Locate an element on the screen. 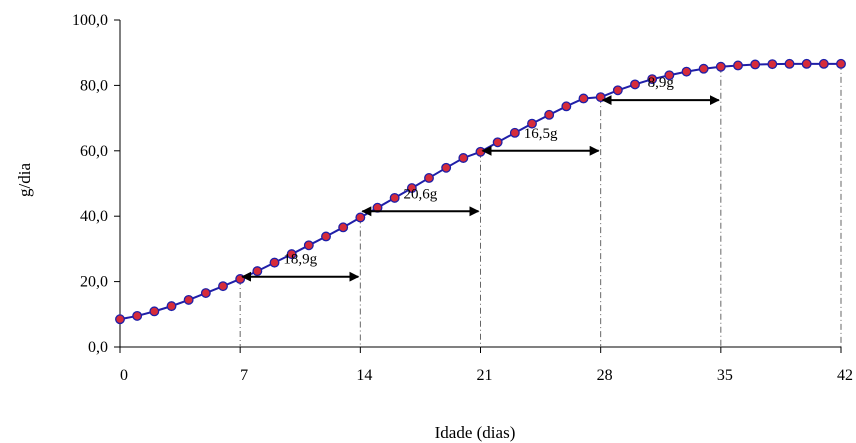 The height and width of the screenshot is (443, 856). x-axis-title: Idade (dias) is located at coordinates (475, 432).